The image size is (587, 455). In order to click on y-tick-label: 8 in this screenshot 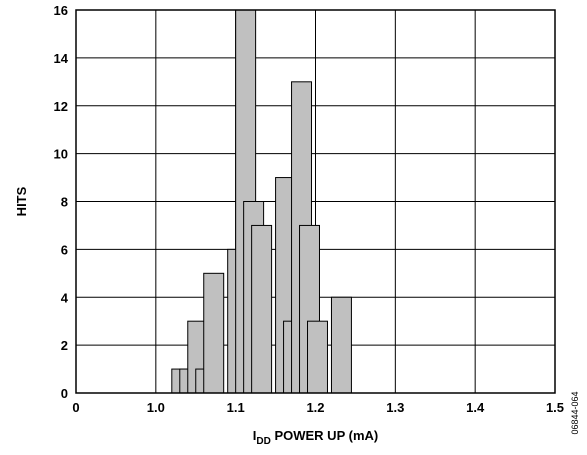, I will do `click(64, 202)`.